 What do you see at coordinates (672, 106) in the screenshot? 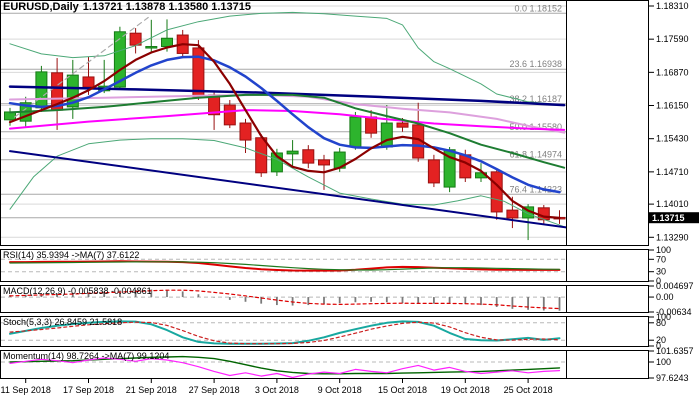
I see `price-axis-label: 1.16150` at bounding box center [672, 106].